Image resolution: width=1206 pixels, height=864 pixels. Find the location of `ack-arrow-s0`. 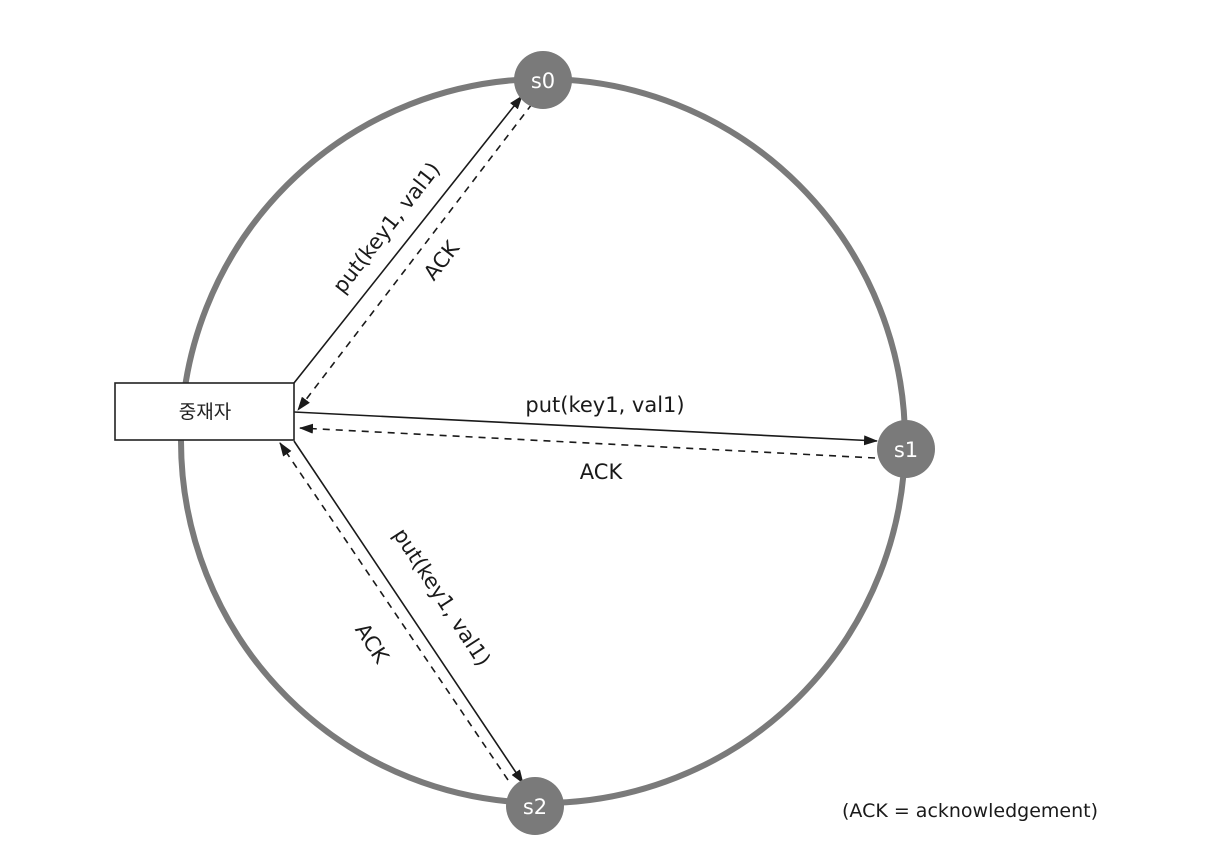

ack-arrow-s0 is located at coordinates (415, 257).